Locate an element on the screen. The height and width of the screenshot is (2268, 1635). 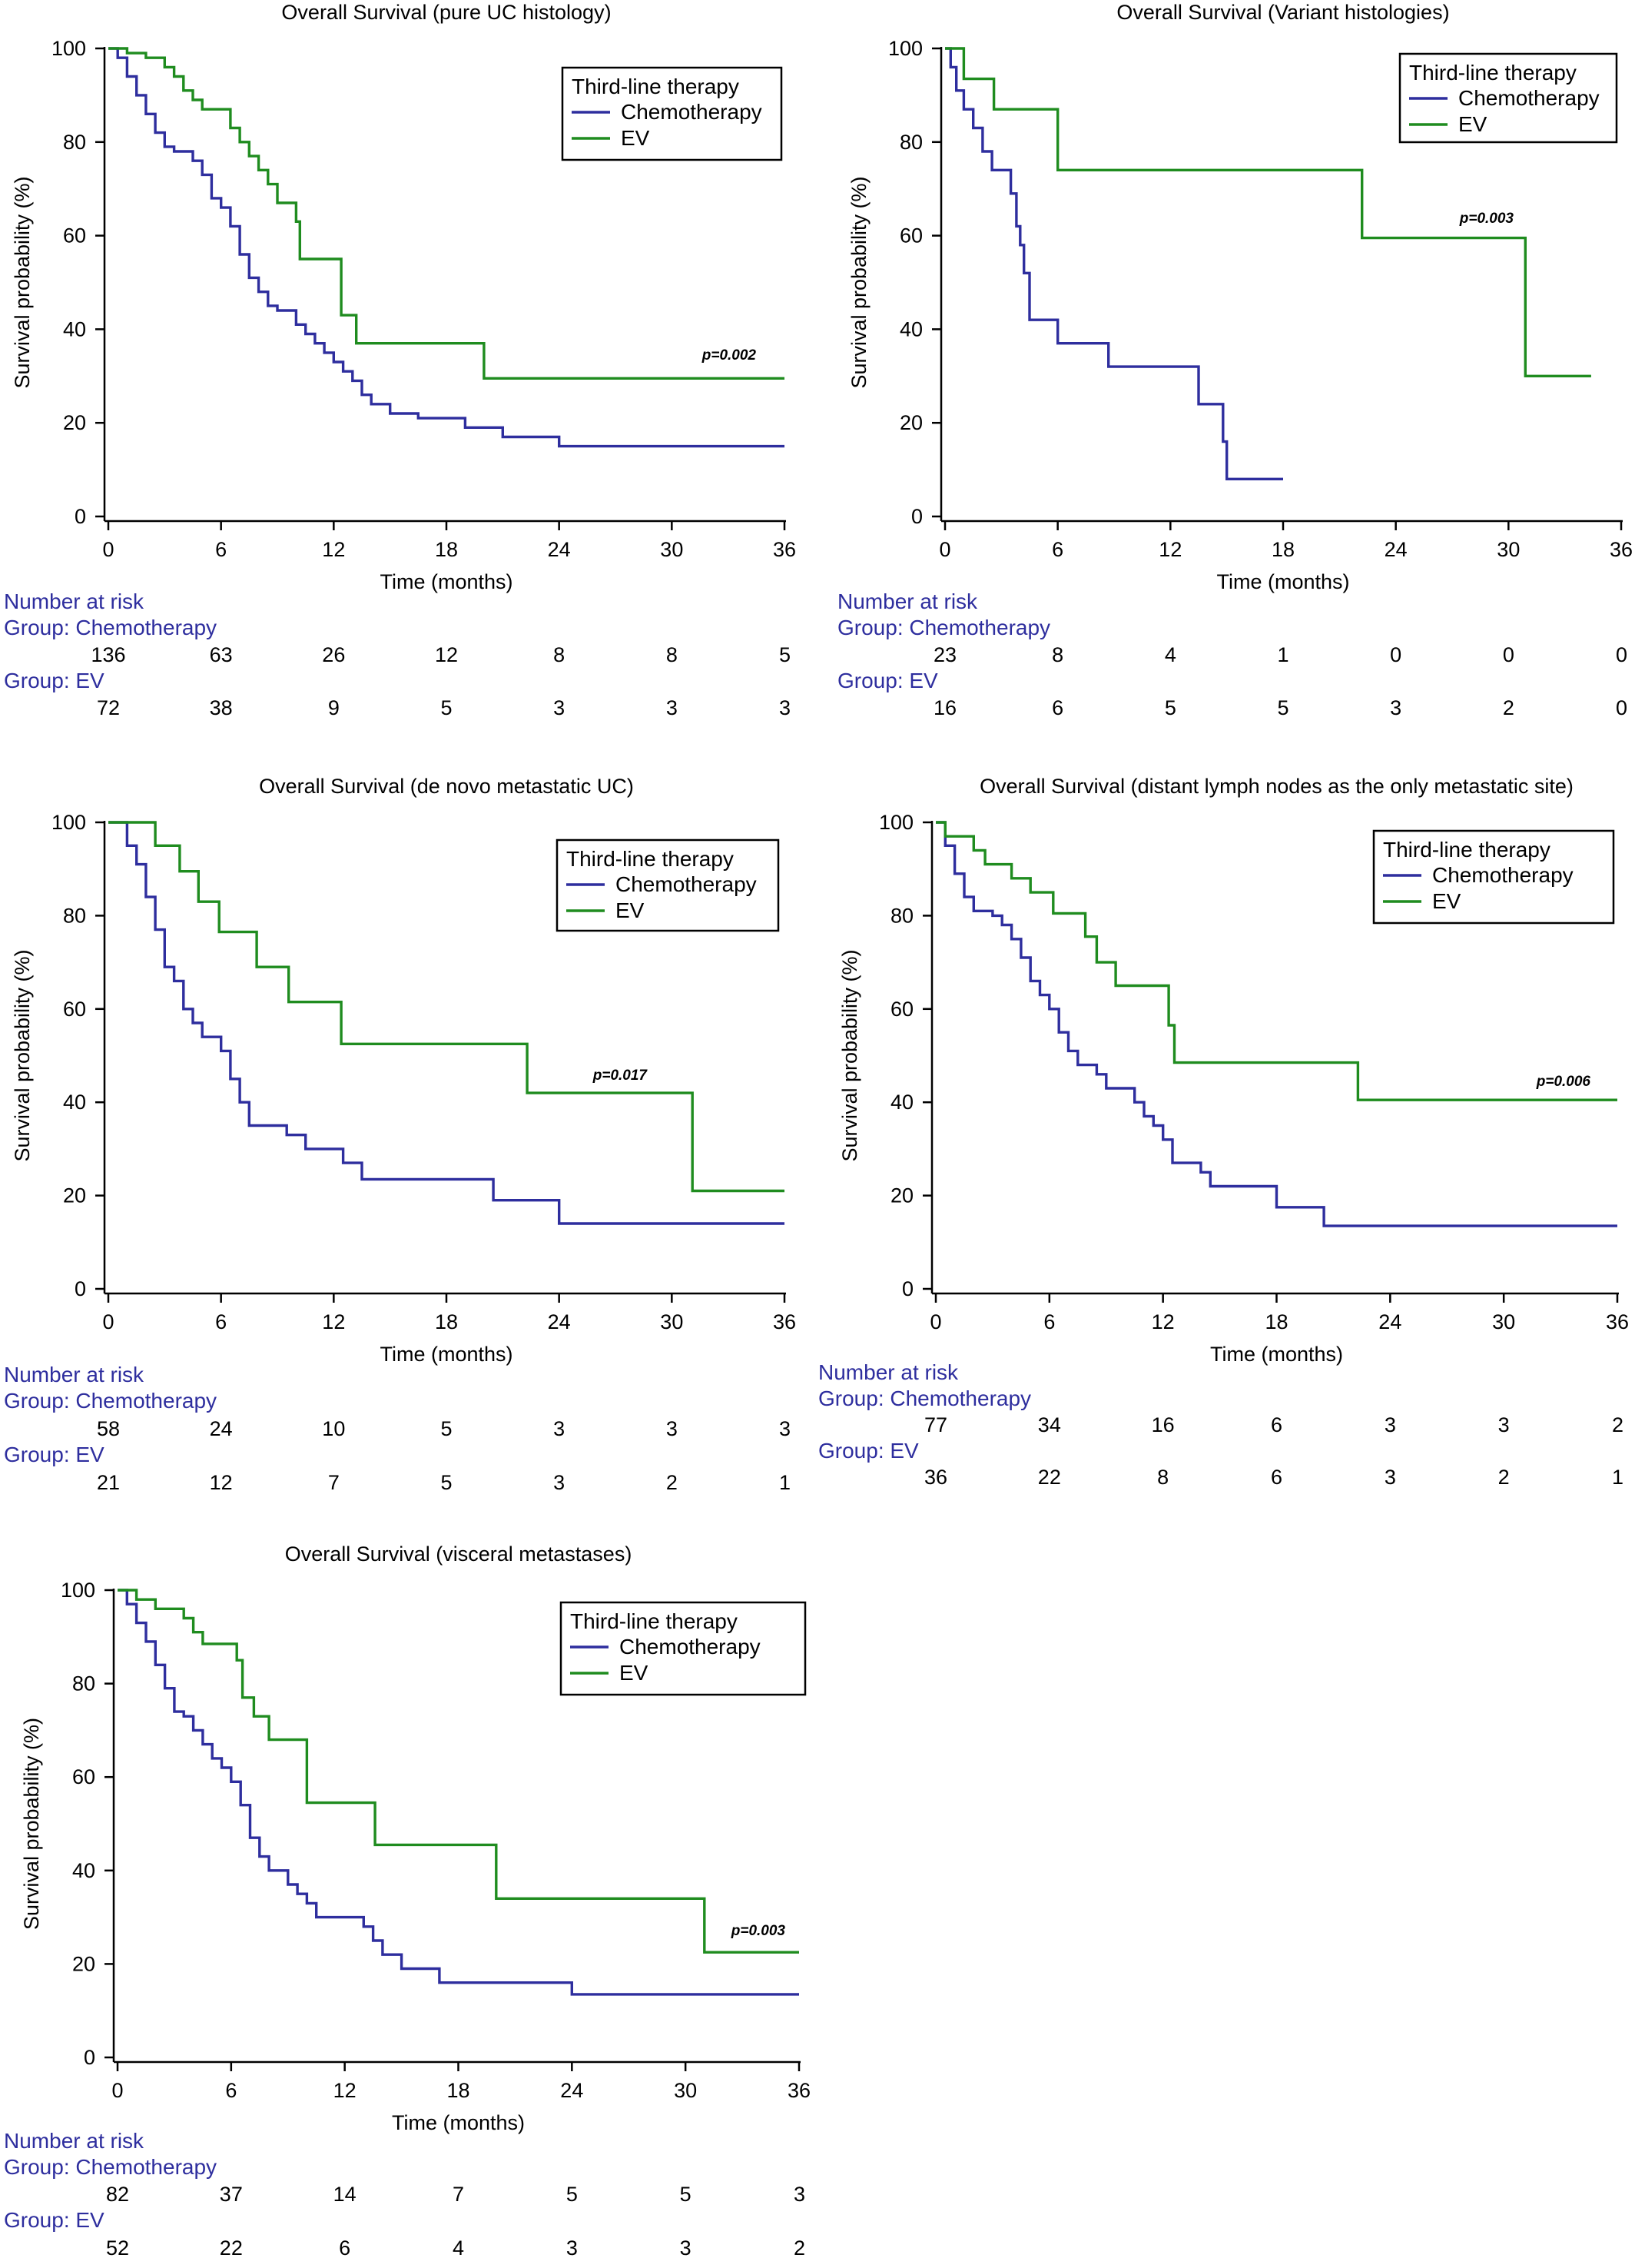
risk-count: 82 is located at coordinates (117, 2194).